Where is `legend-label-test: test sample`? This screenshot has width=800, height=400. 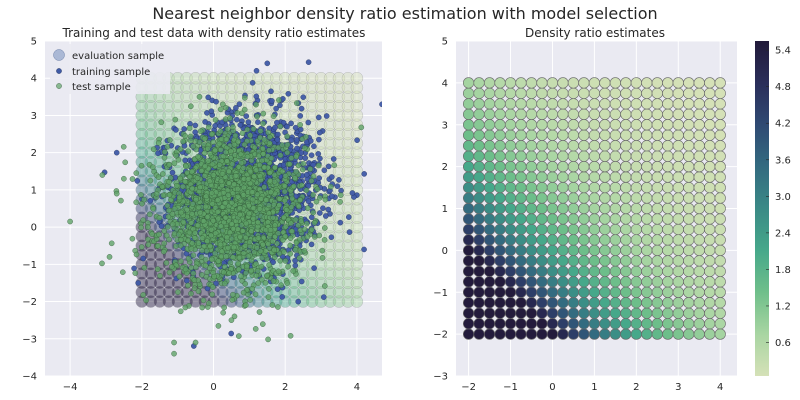 legend-label-test: test sample is located at coordinates (101, 87).